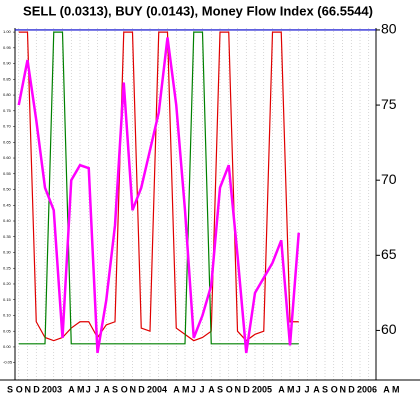 This screenshot has width=420, height=400. Describe the element at coordinates (389, 104) in the screenshot. I see `y2-tick-label: 75` at that location.